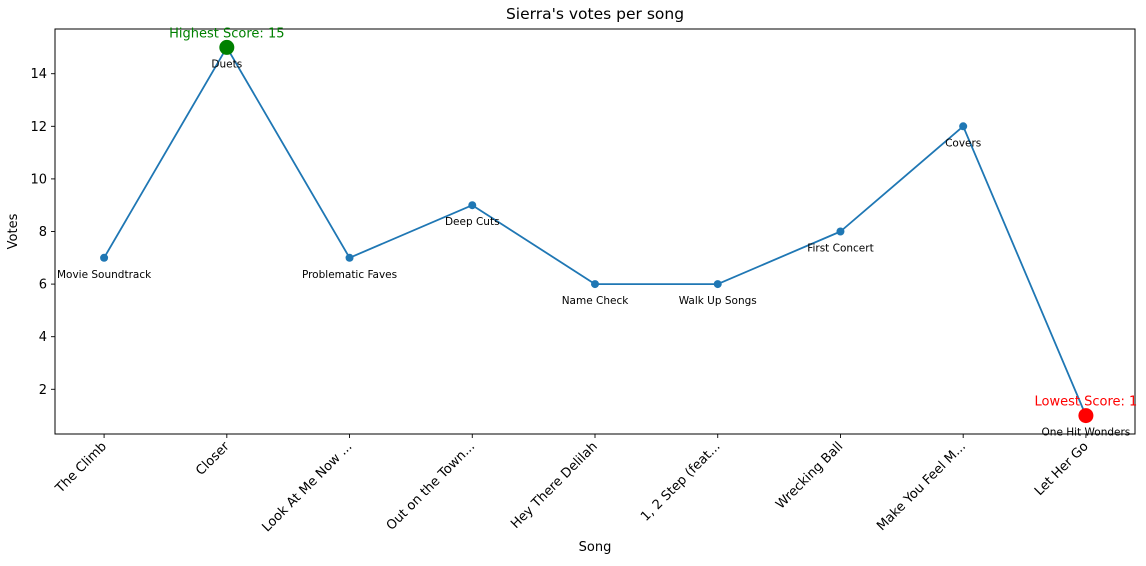  What do you see at coordinates (38, 127) in the screenshot?
I see `y-tick-label: 12` at bounding box center [38, 127].